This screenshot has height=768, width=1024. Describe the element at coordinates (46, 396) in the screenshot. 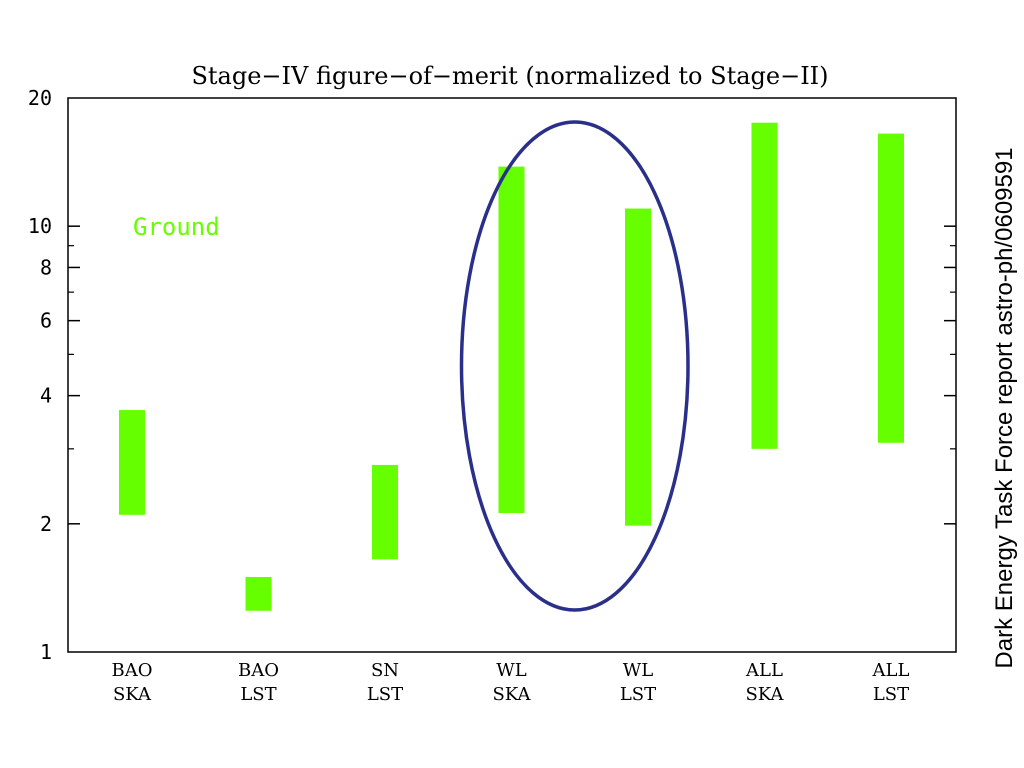

I see `y-tick-label: 4` at that location.